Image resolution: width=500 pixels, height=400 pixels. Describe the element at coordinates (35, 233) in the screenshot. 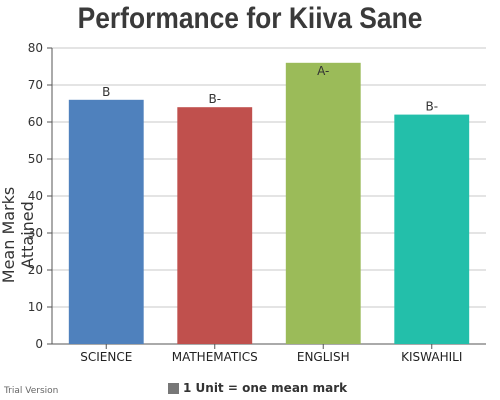

I see `y-tick-label: 30` at that location.